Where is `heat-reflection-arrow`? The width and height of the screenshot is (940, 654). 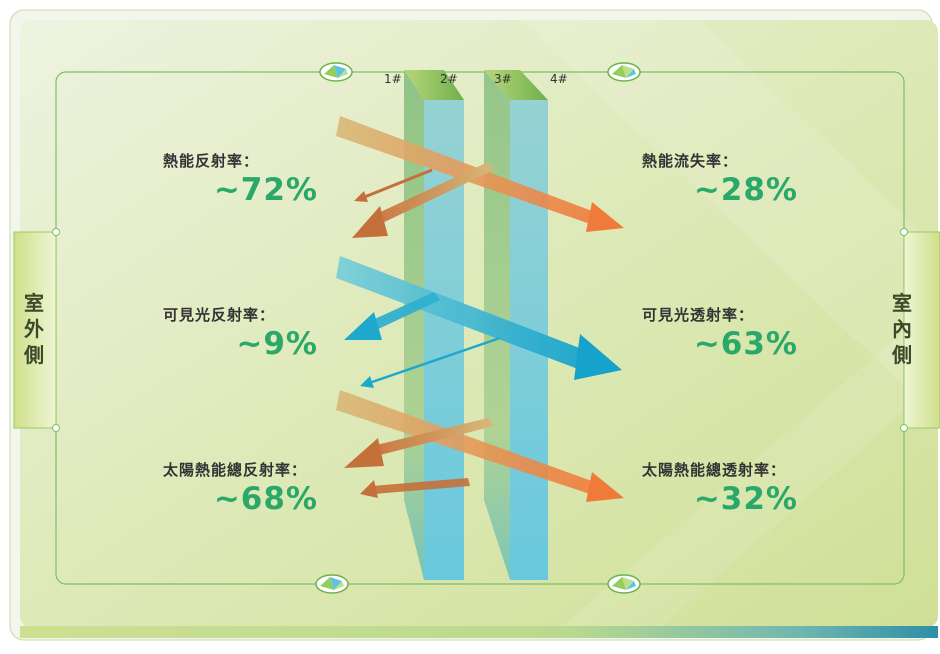 heat-reflection-arrow is located at coordinates (423, 200).